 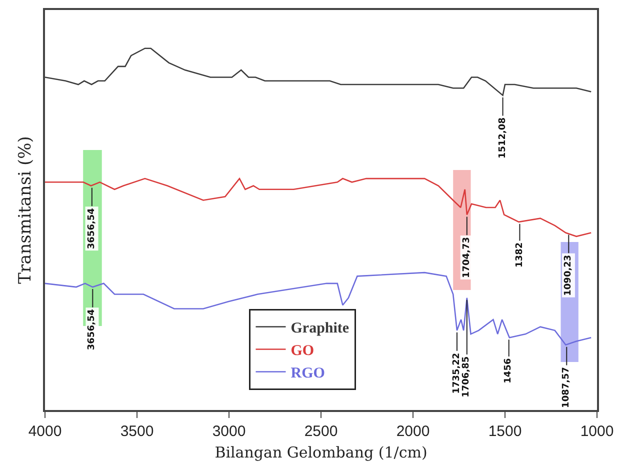 I want to click on legend-label: GO, so click(x=302, y=351).